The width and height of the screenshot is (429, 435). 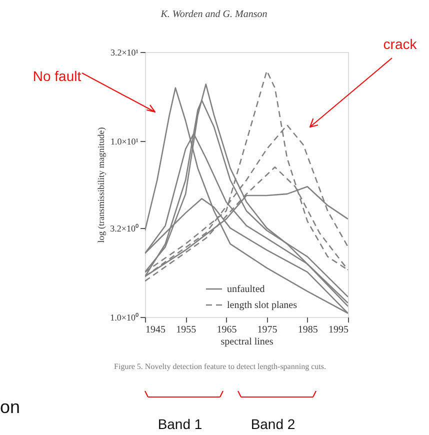 I want to click on text: crack, so click(x=400, y=44).